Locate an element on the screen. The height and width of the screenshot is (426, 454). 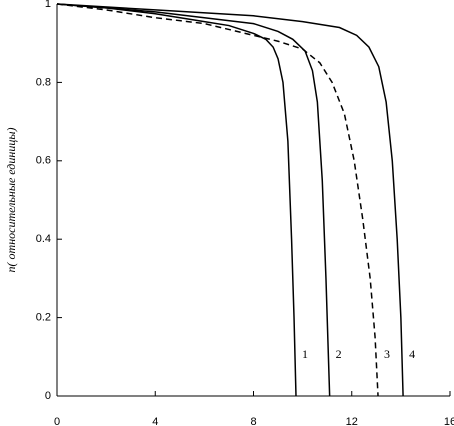
y-tick-label: 1 is located at coordinates (48, 5).